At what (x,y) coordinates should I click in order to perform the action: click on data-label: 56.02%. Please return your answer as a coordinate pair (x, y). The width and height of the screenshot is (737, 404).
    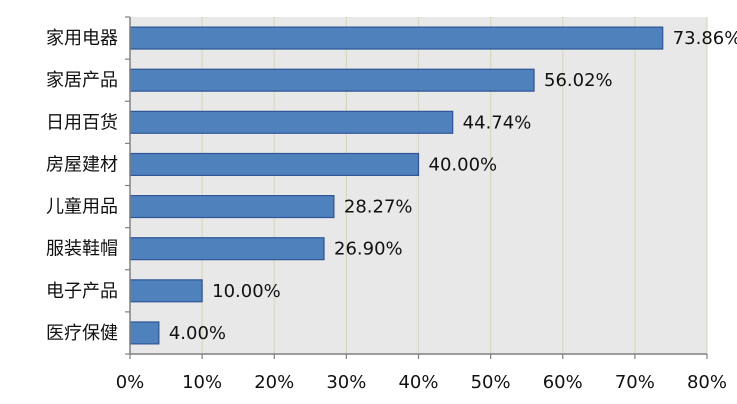
    Looking at the image, I should click on (578, 80).